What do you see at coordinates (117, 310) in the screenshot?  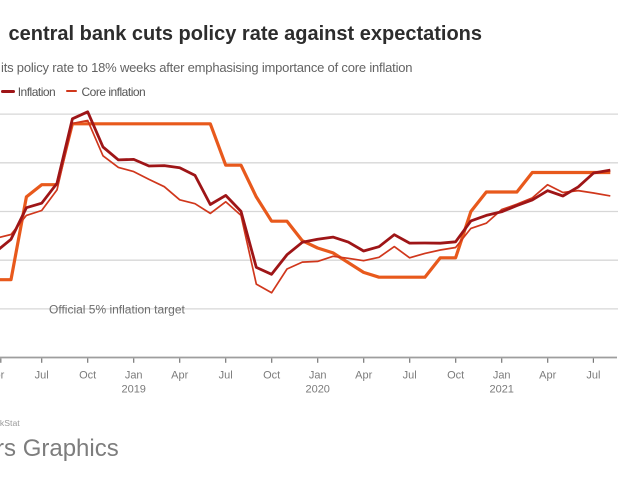 I see `svg-text: Official 5% inflation target` at bounding box center [117, 310].